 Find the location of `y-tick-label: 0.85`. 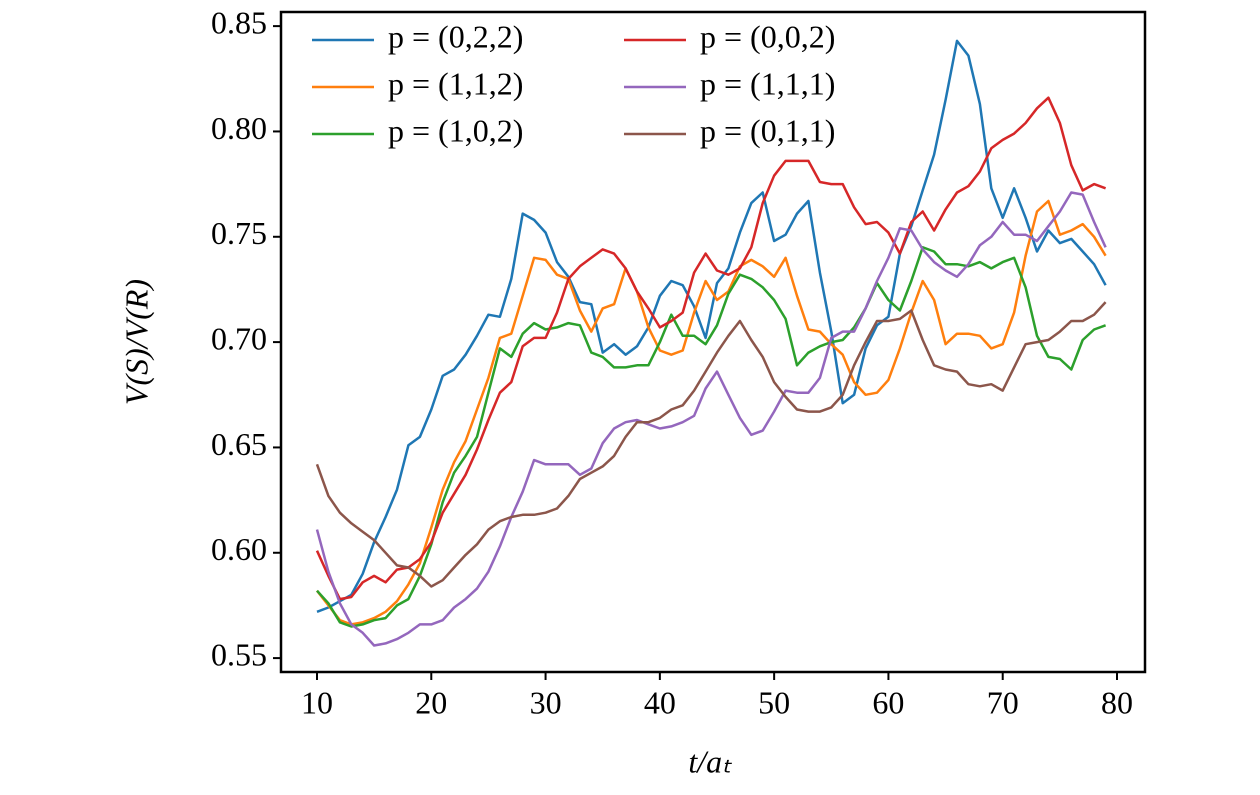

y-tick-label: 0.85 is located at coordinates (239, 22).